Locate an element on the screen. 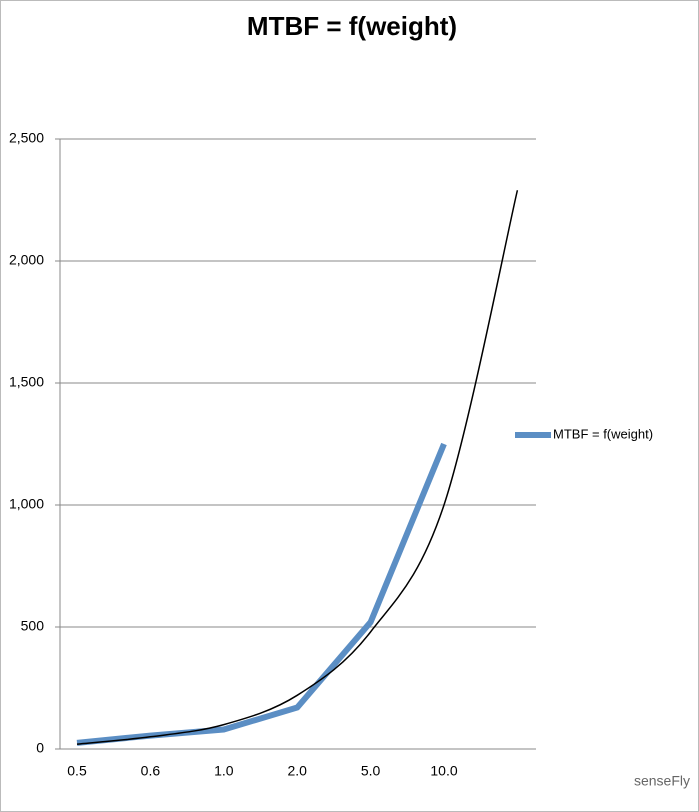 This screenshot has height=812, width=699. x-tick-label: 1.0 is located at coordinates (224, 771).